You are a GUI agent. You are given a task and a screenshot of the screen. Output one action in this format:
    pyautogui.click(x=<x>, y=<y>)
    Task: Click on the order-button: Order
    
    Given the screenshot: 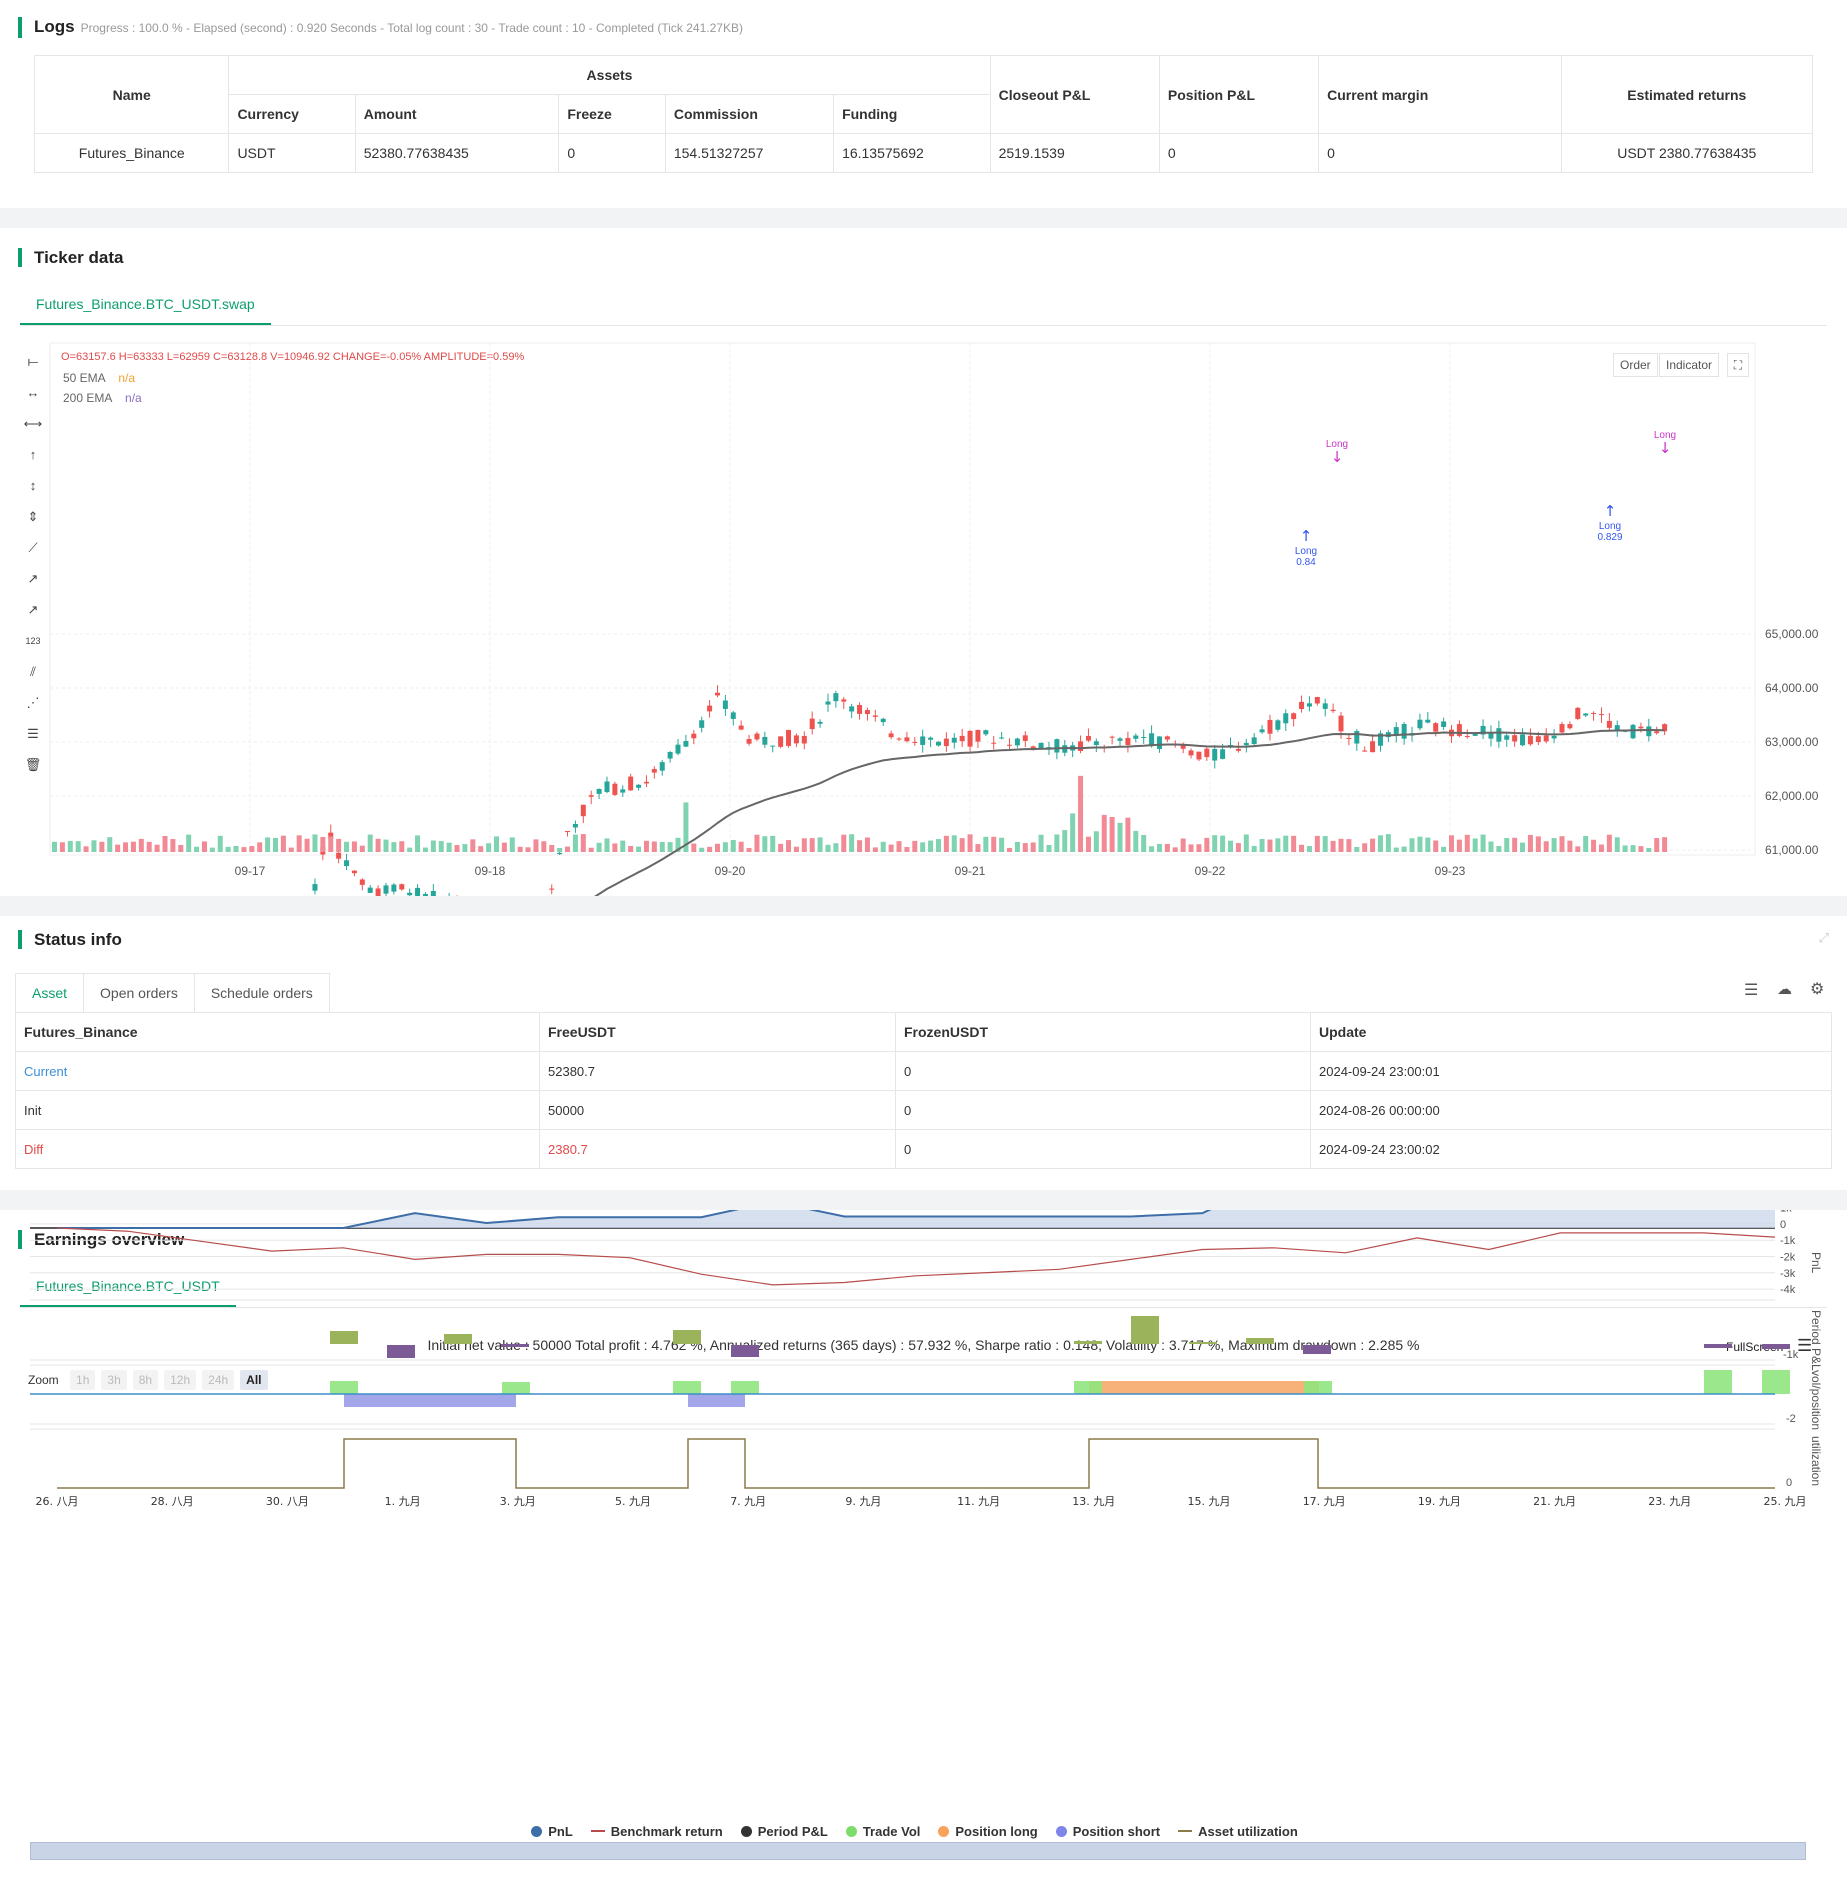 What is the action you would take?
    pyautogui.click(x=1635, y=365)
    